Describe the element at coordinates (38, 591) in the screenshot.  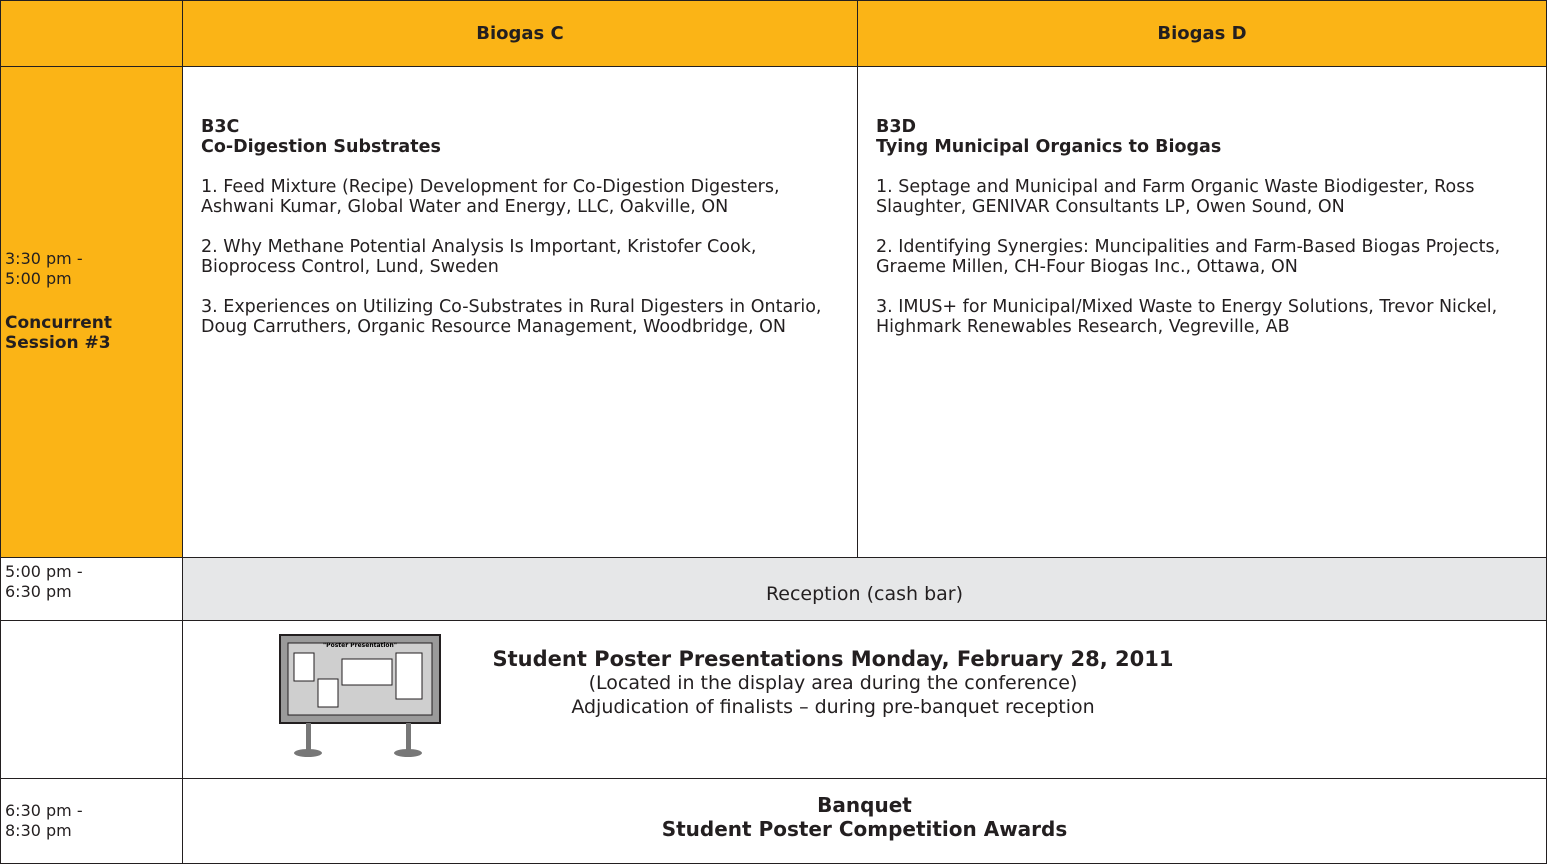
I see `time: 6:30 pm` at that location.